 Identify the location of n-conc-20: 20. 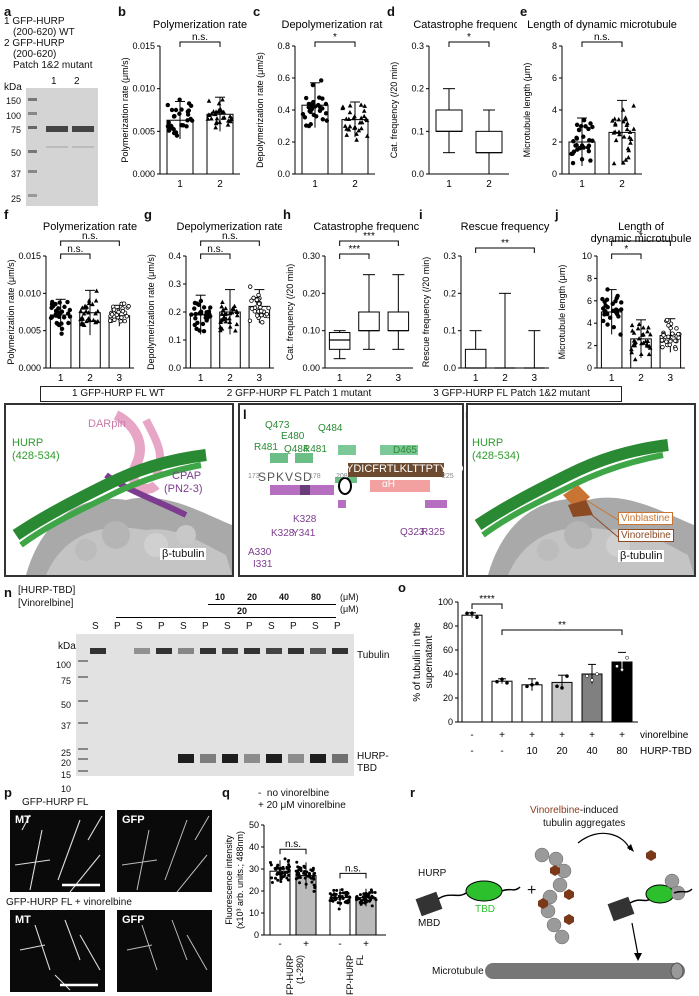
(252, 597).